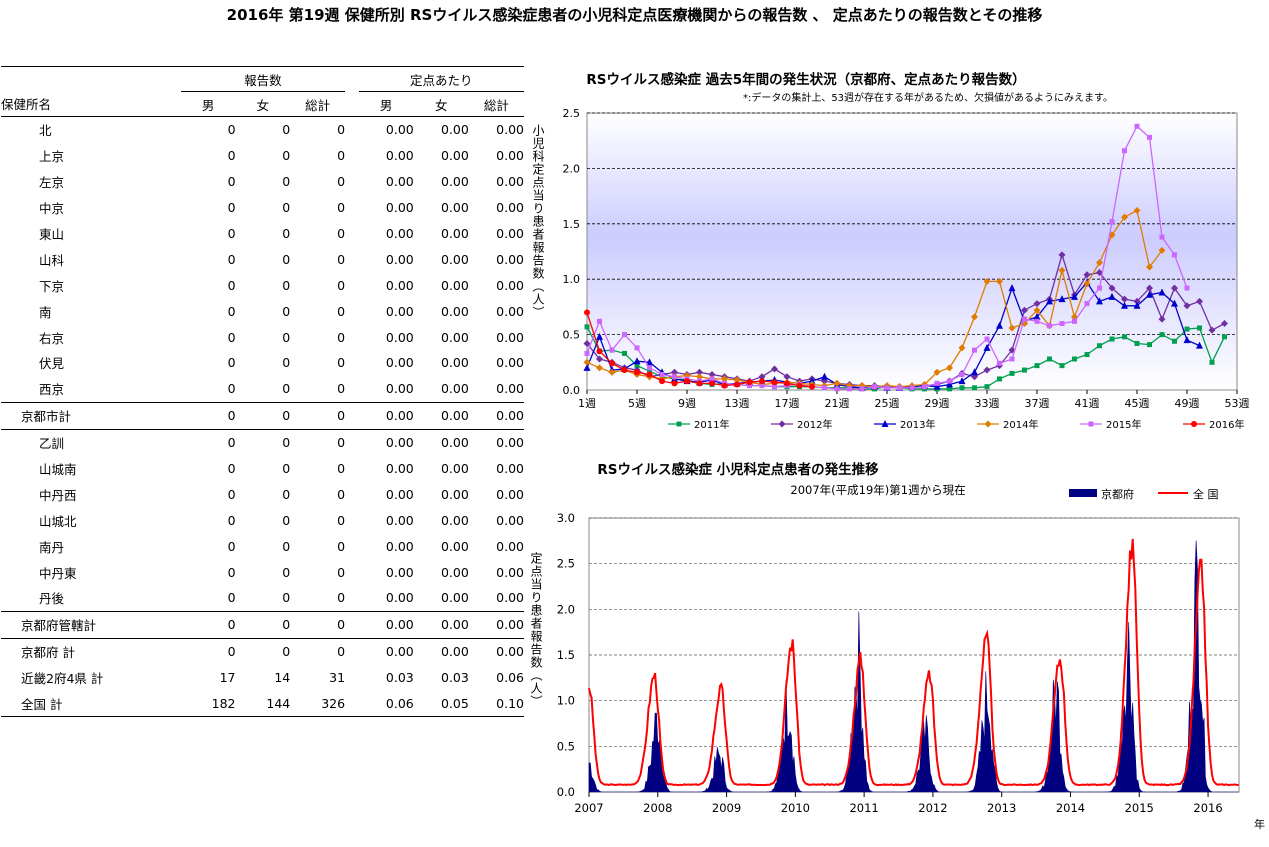 This screenshot has width=1269, height=847. Describe the element at coordinates (928, 97) in the screenshot. I see `chart-subtitle: *:データの集計上、53週が存在する年があるため、欠損値があるようにみえます。` at that location.